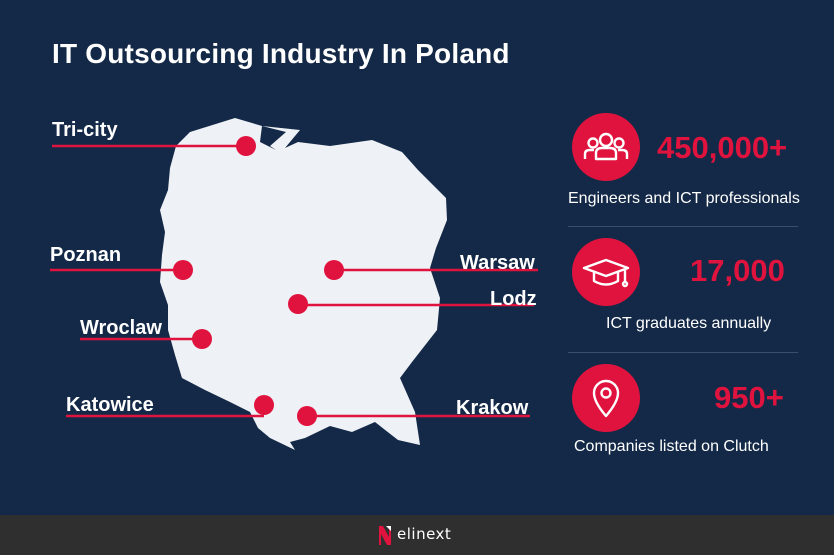 The image size is (834, 555). Describe the element at coordinates (86, 255) in the screenshot. I see `city-label-poznan: Poznan` at that location.